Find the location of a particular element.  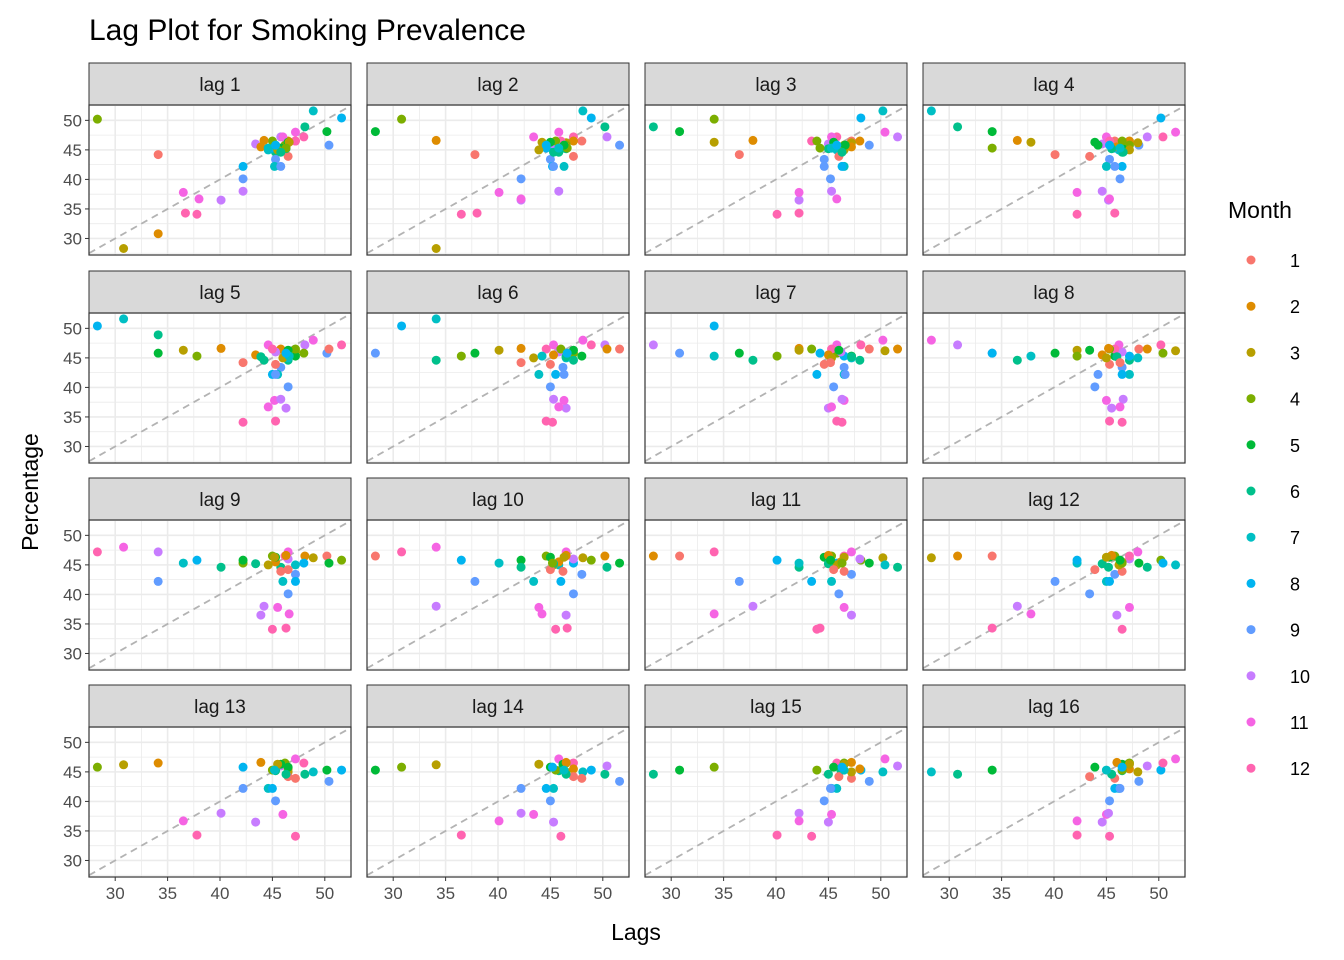

gridlines is located at coordinates (498, 180).